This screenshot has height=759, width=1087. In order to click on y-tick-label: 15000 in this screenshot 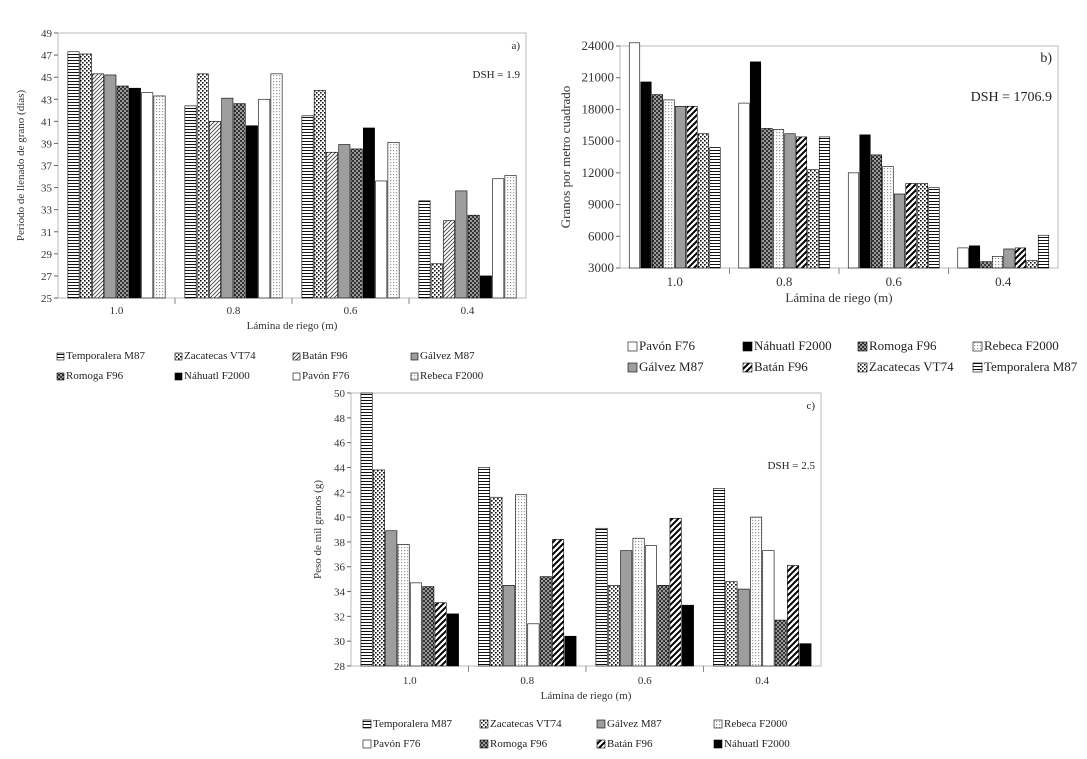, I will do `click(598, 140)`.